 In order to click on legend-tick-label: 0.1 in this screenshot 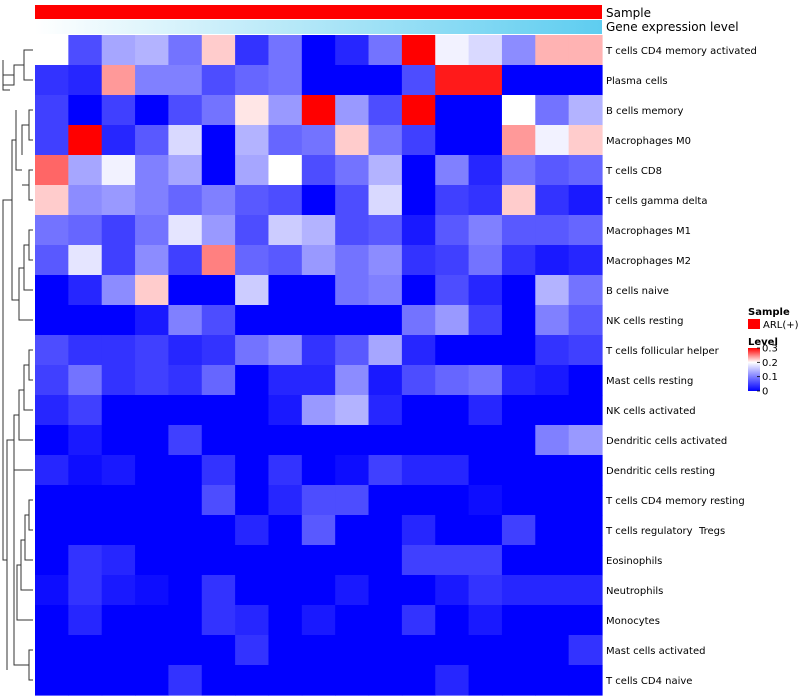, I will do `click(770, 377)`.